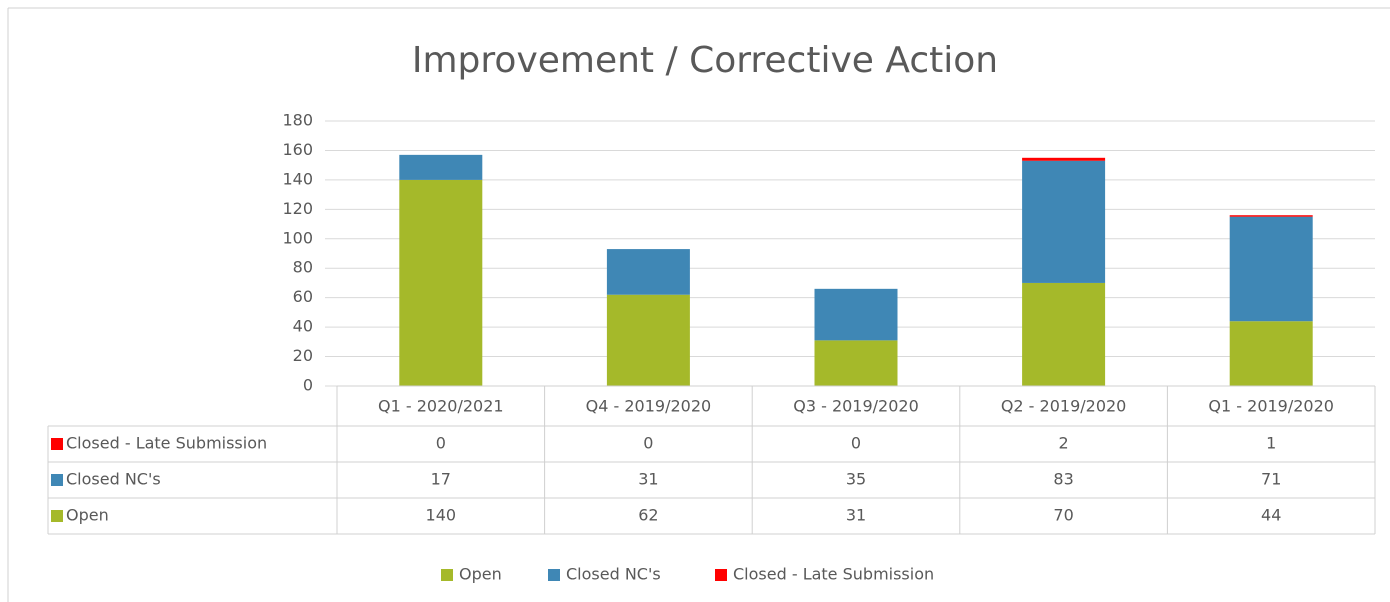 The width and height of the screenshot is (1390, 602). What do you see at coordinates (441, 479) in the screenshot?
I see `table-cell: 17` at bounding box center [441, 479].